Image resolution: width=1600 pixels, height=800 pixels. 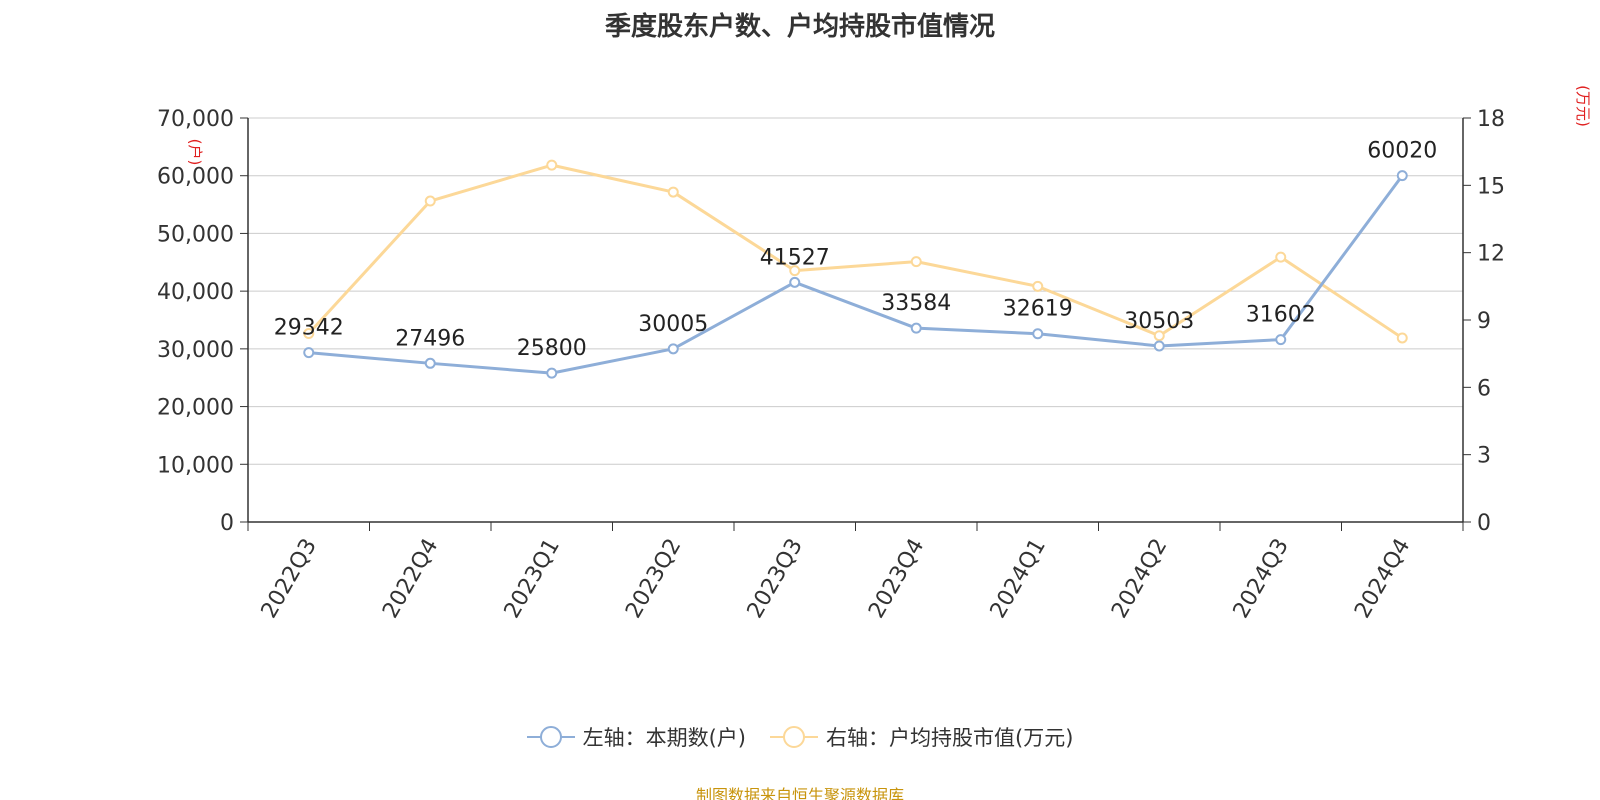 I want to click on data-label: 30503, so click(x=1159, y=321).